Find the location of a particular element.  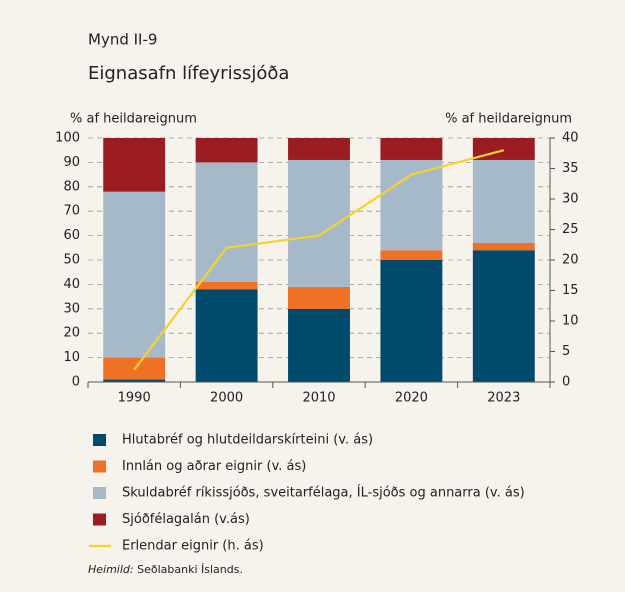

chart-title: Mynd II-9 is located at coordinates (122, 40).